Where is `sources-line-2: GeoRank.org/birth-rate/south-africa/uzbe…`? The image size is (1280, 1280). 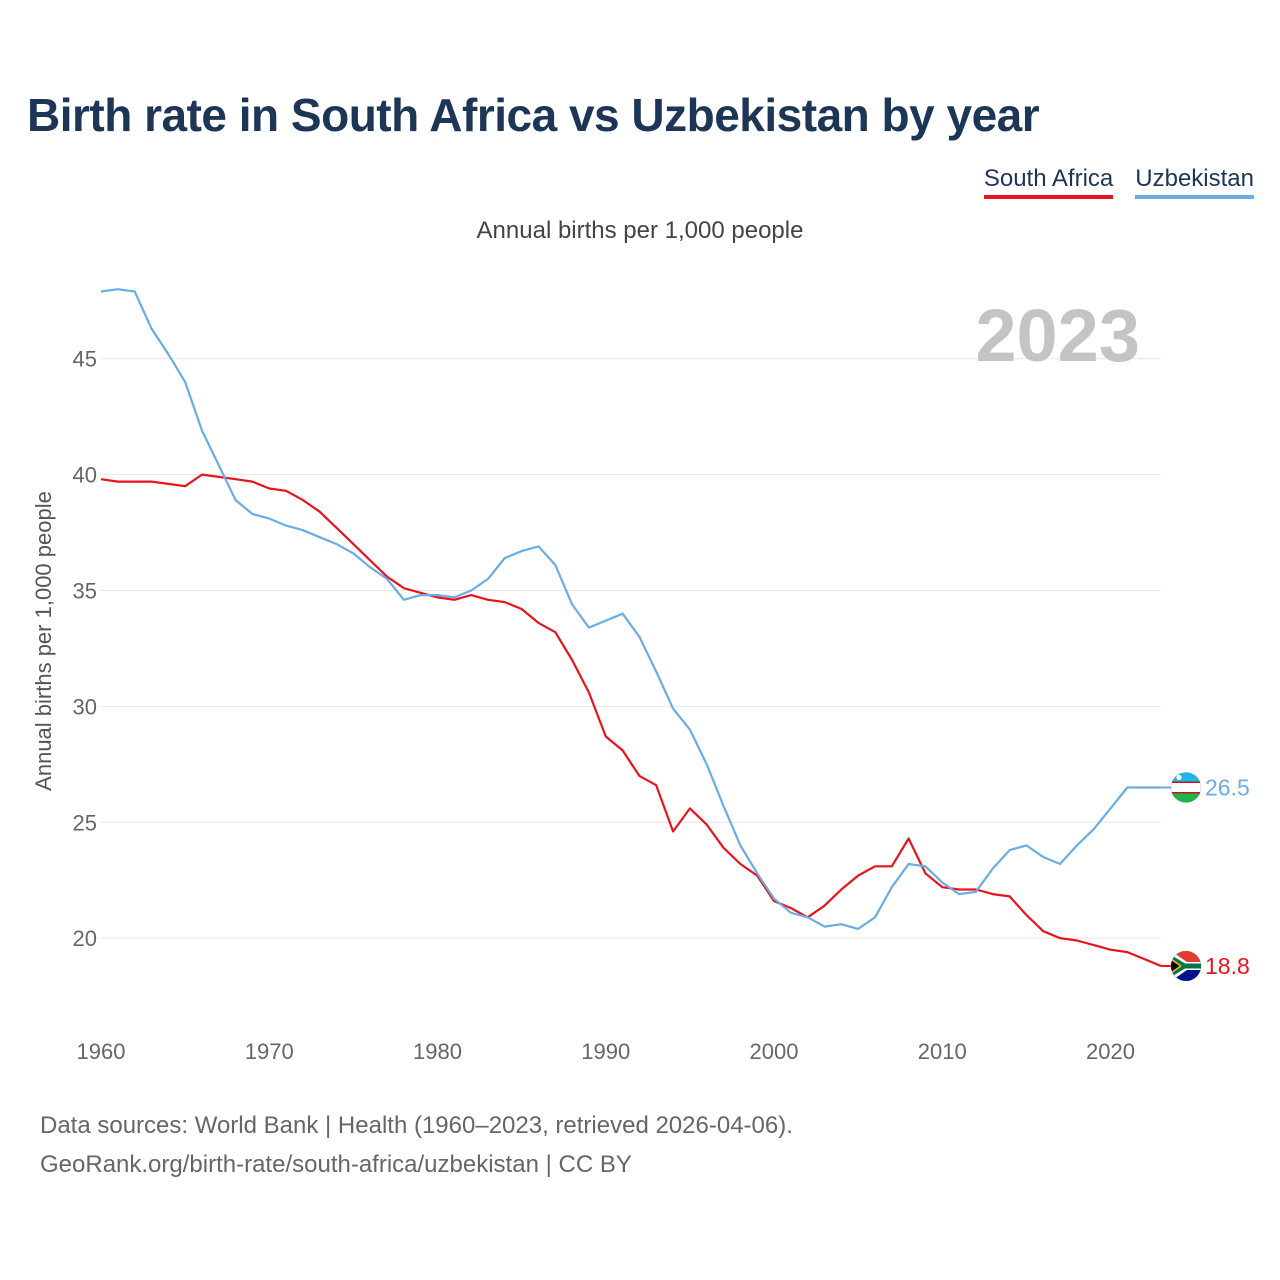 sources-line-2: GeoRank.org/birth-rate/south-africa/uzbe… is located at coordinates (336, 1164).